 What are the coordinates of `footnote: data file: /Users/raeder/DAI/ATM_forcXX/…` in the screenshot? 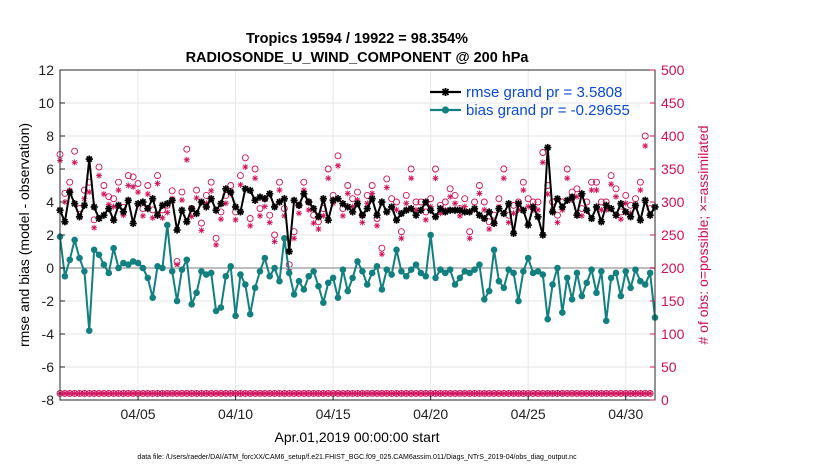 It's located at (357, 457).